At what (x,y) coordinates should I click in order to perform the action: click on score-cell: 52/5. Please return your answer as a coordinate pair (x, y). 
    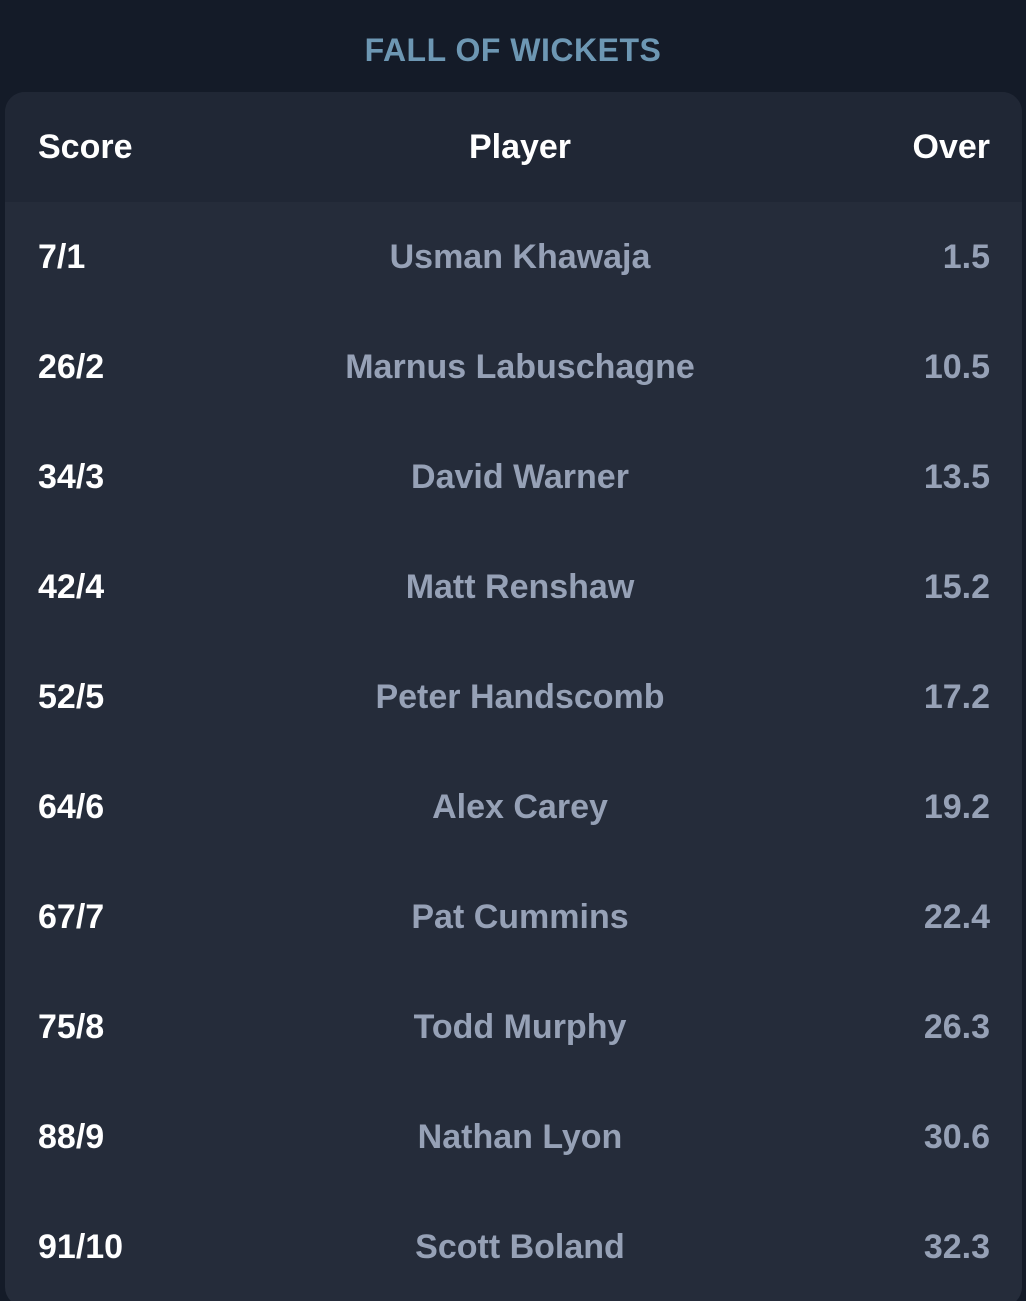
    Looking at the image, I should click on (71, 697).